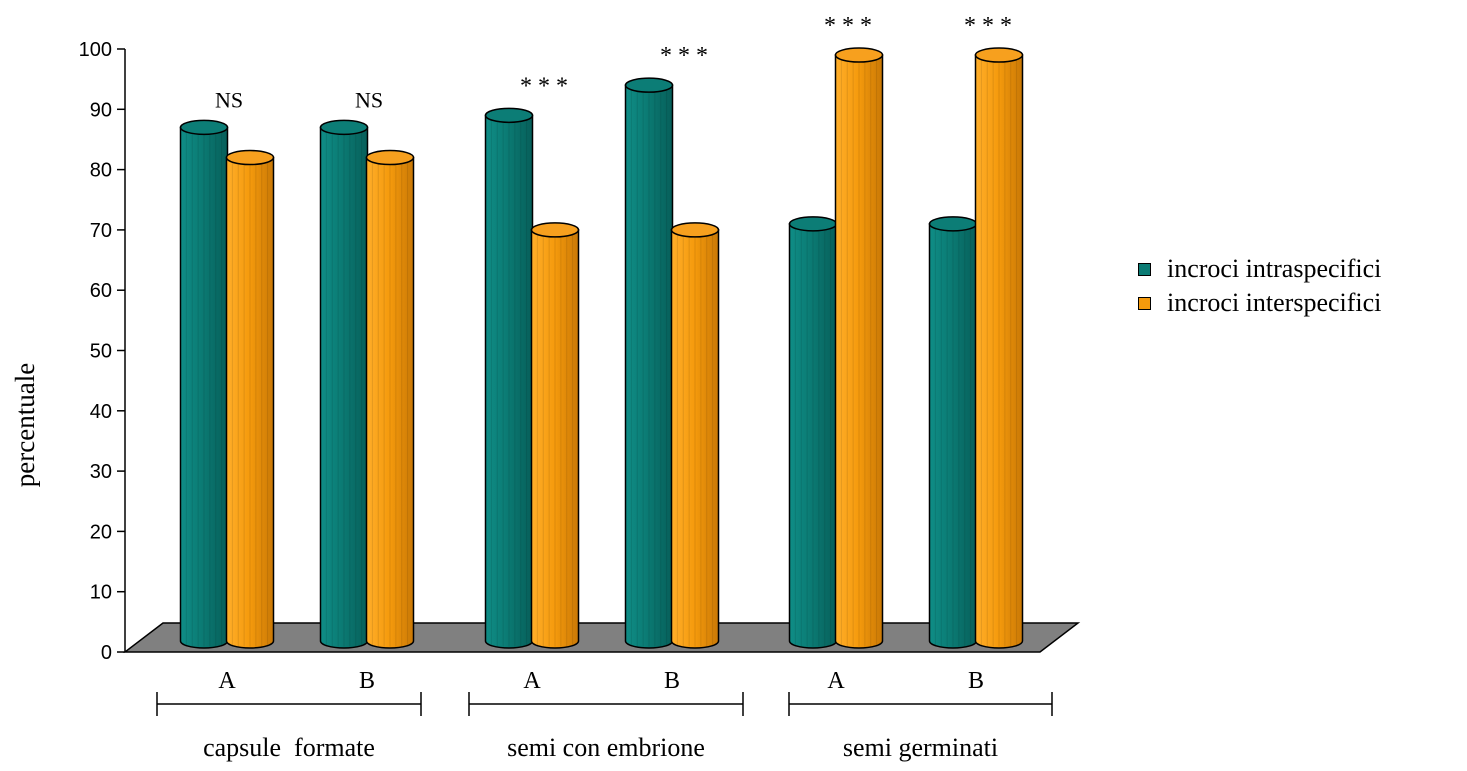 This screenshot has height=771, width=1467. I want to click on group-label: semi con embrione, so click(606, 747).